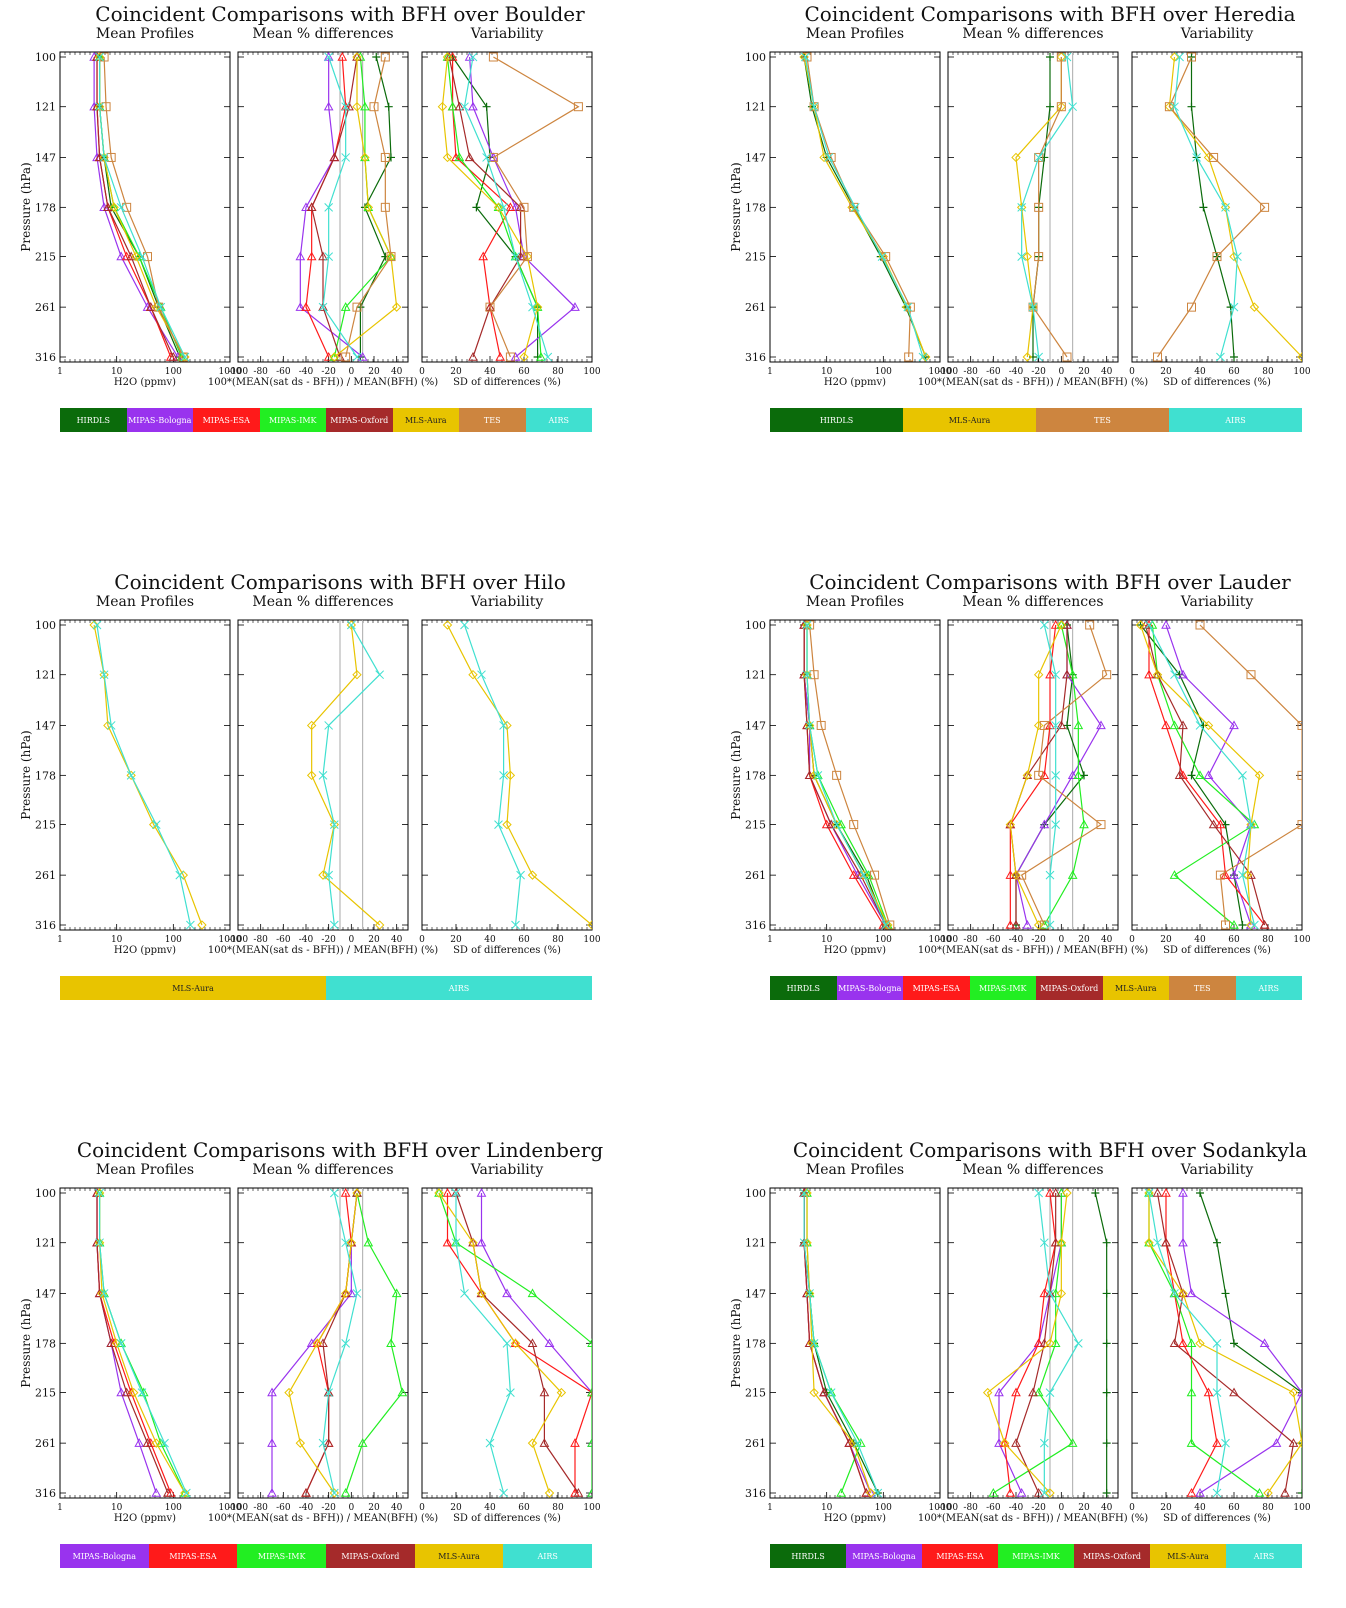 The height and width of the screenshot is (1608, 1346). Describe the element at coordinates (1036, 1556) in the screenshot. I see `legend-entry: MIPAS-IMK` at that location.